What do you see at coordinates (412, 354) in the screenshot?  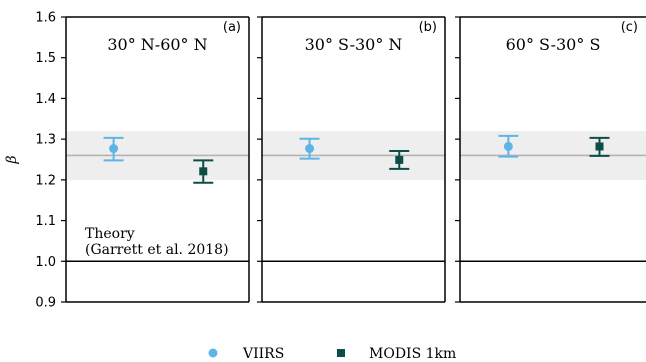 I see `legend-label-modis: MODIS 1km` at bounding box center [412, 354].